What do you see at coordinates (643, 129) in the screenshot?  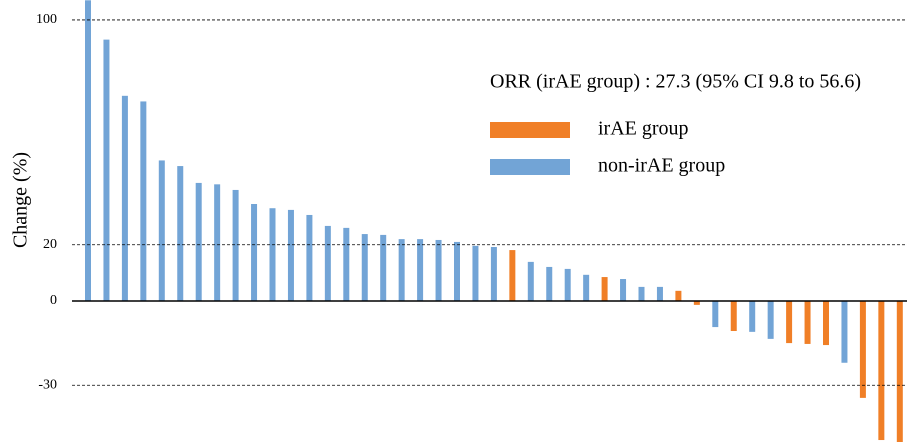 I see `legend-label: irAE group` at bounding box center [643, 129].